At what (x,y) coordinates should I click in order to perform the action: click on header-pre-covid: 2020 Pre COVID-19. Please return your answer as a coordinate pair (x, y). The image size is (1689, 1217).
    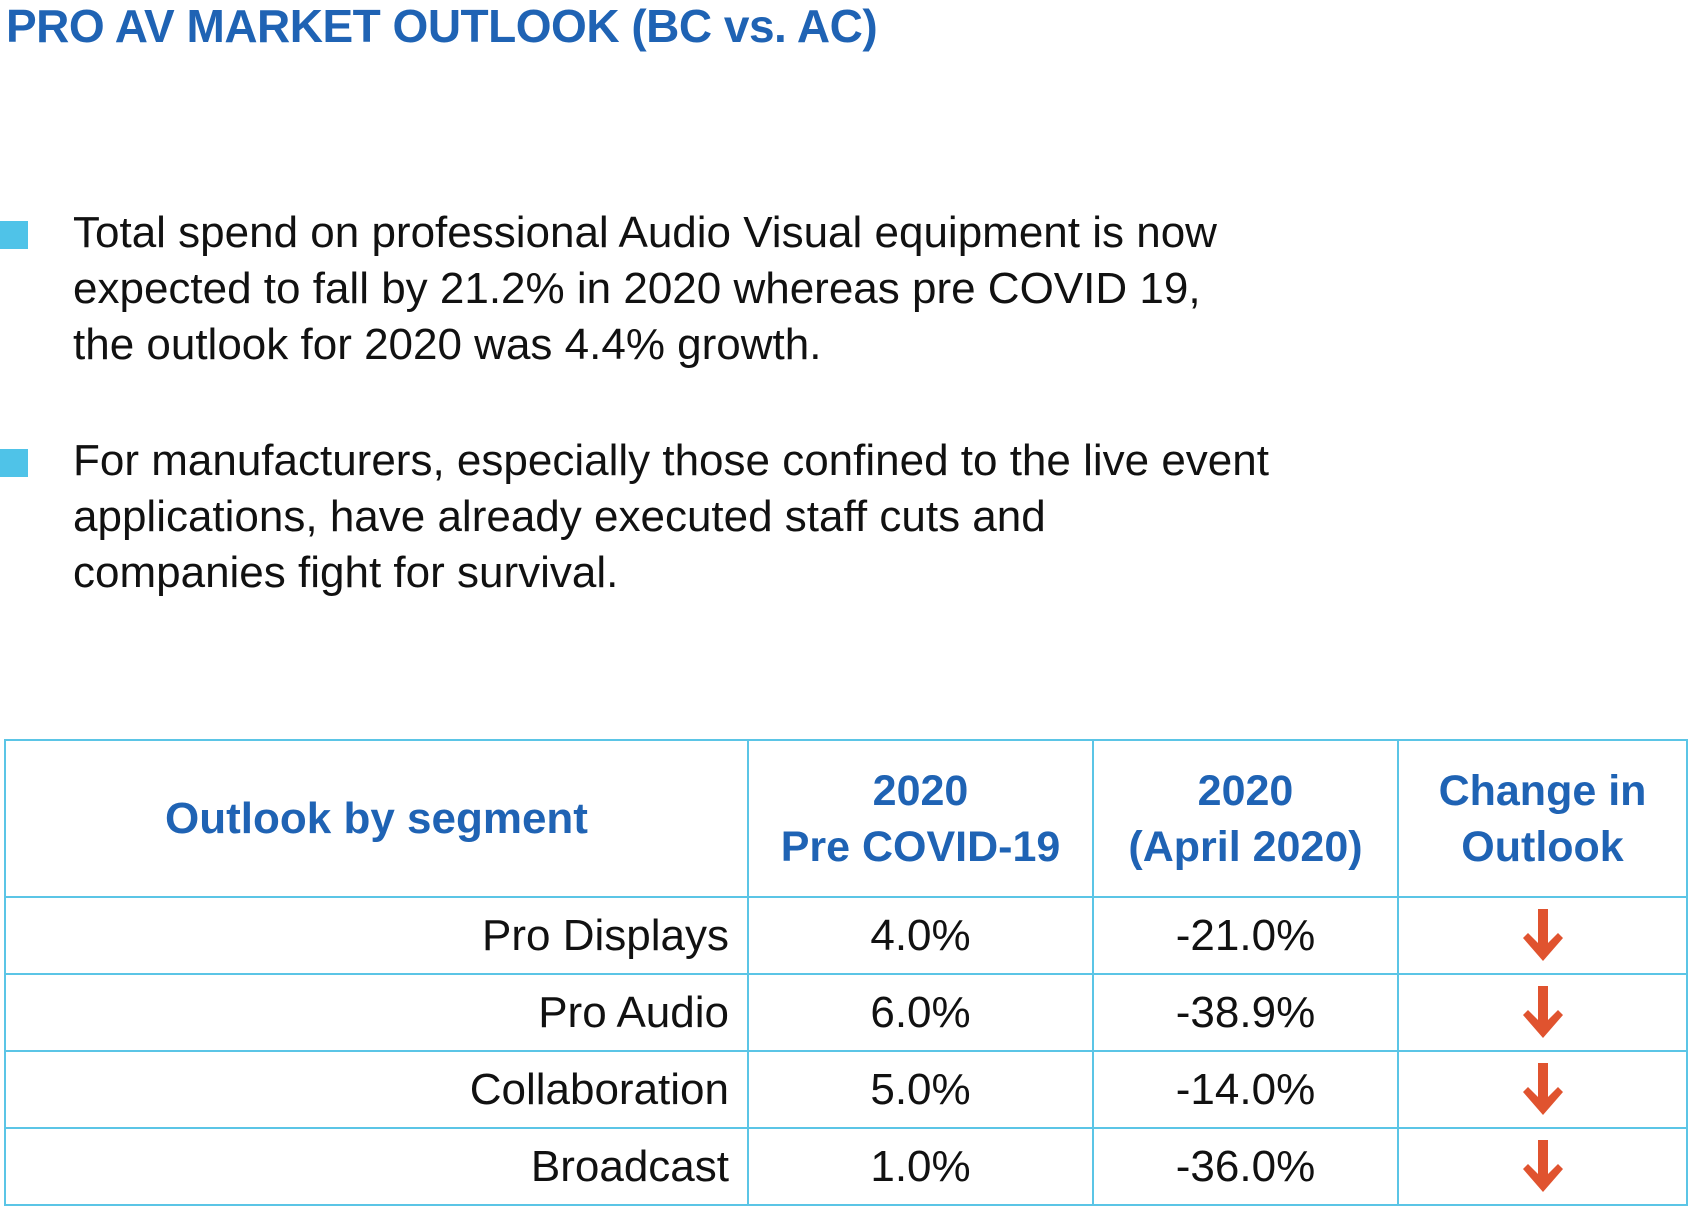
    Looking at the image, I should click on (920, 818).